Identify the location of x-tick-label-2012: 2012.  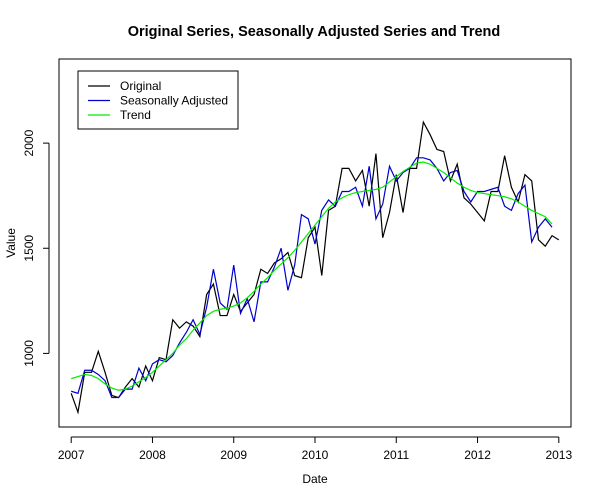
(477, 455).